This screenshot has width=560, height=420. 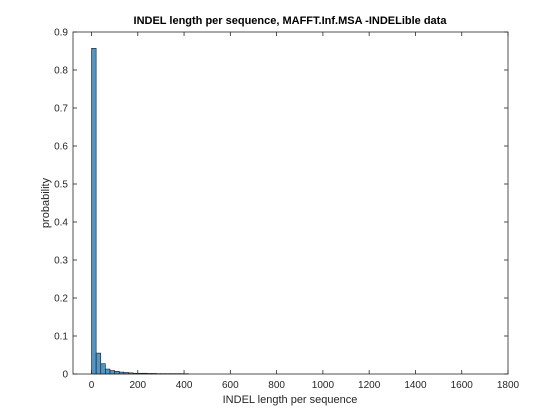 What do you see at coordinates (462, 385) in the screenshot?
I see `x-tick-label: 1600` at bounding box center [462, 385].